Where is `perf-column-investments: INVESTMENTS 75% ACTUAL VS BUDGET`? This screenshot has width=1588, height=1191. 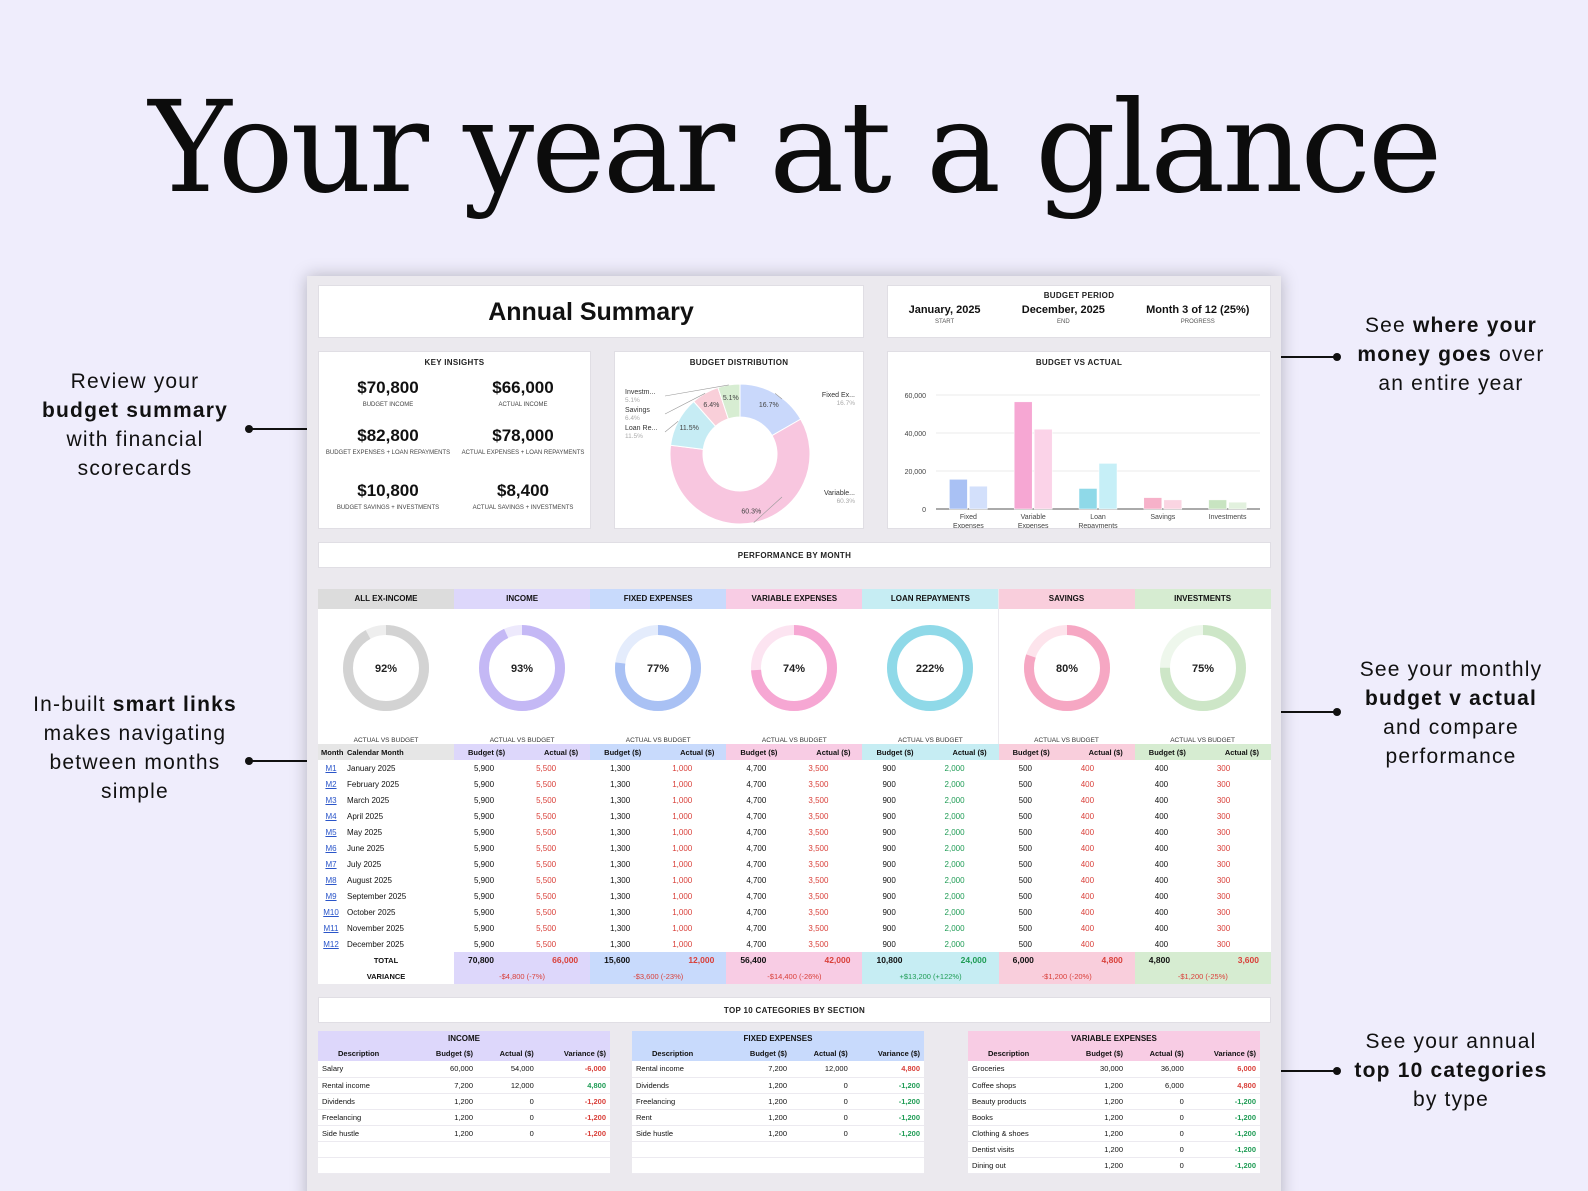 perf-column-investments: INVESTMENTS 75% ACTUAL VS BUDGET is located at coordinates (1202, 667).